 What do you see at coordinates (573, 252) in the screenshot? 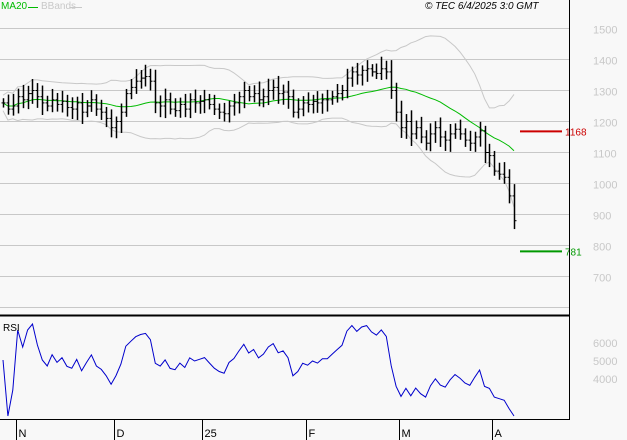
I see `level-label: 781` at bounding box center [573, 252].